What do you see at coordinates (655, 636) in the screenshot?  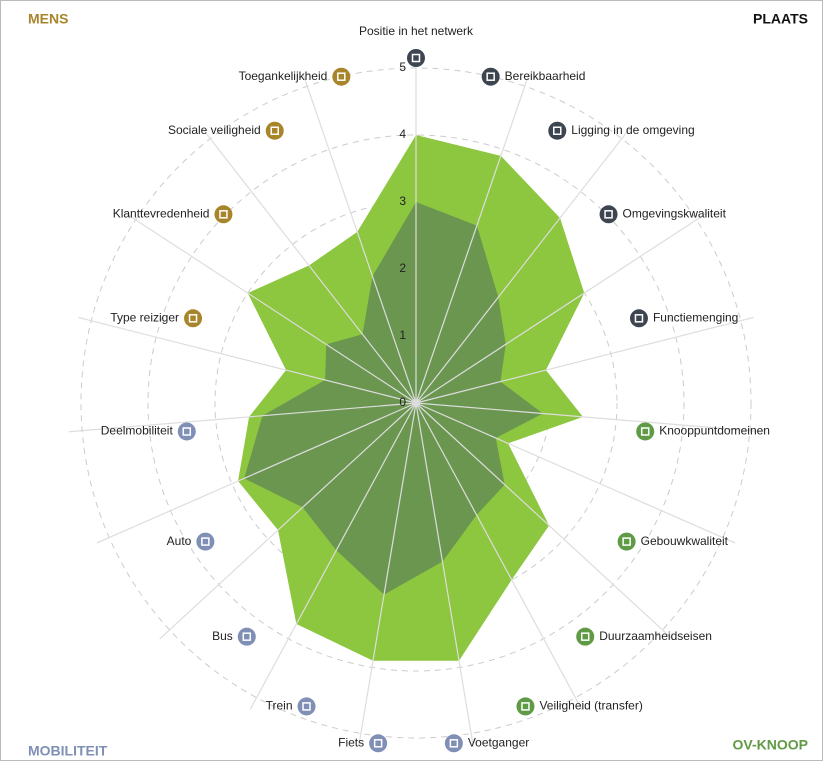 I see `category-label: Duurzaamheidseisen` at bounding box center [655, 636].